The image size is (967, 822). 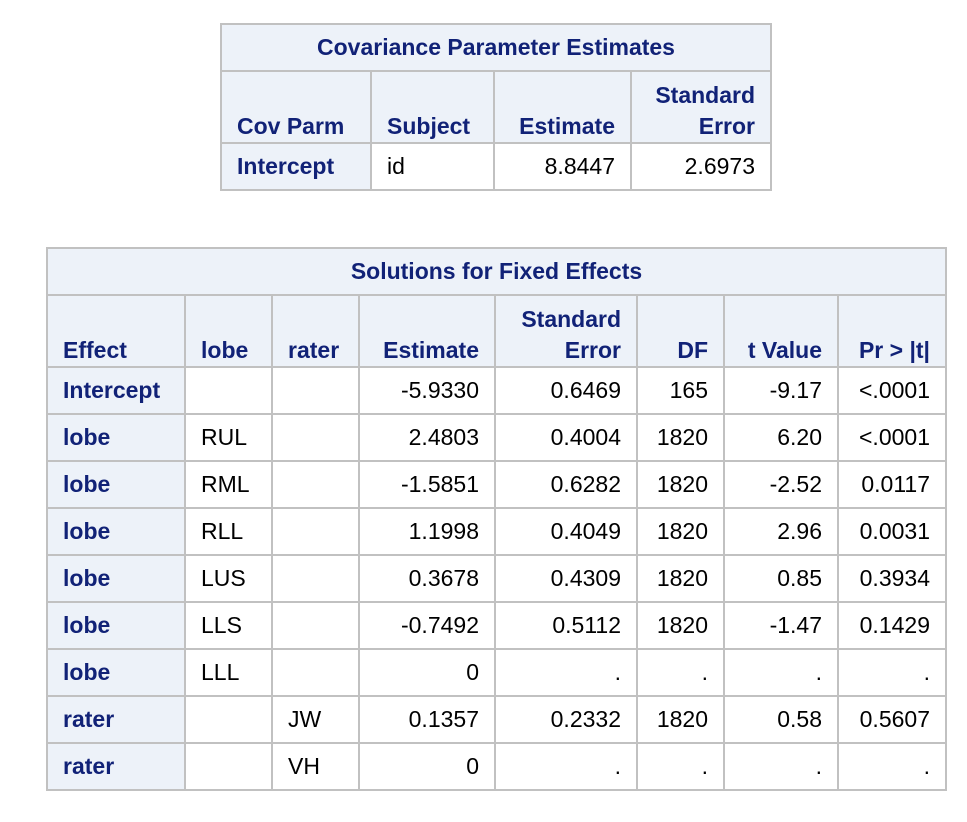 What do you see at coordinates (892, 672) in the screenshot?
I see `cell-p-value: .` at bounding box center [892, 672].